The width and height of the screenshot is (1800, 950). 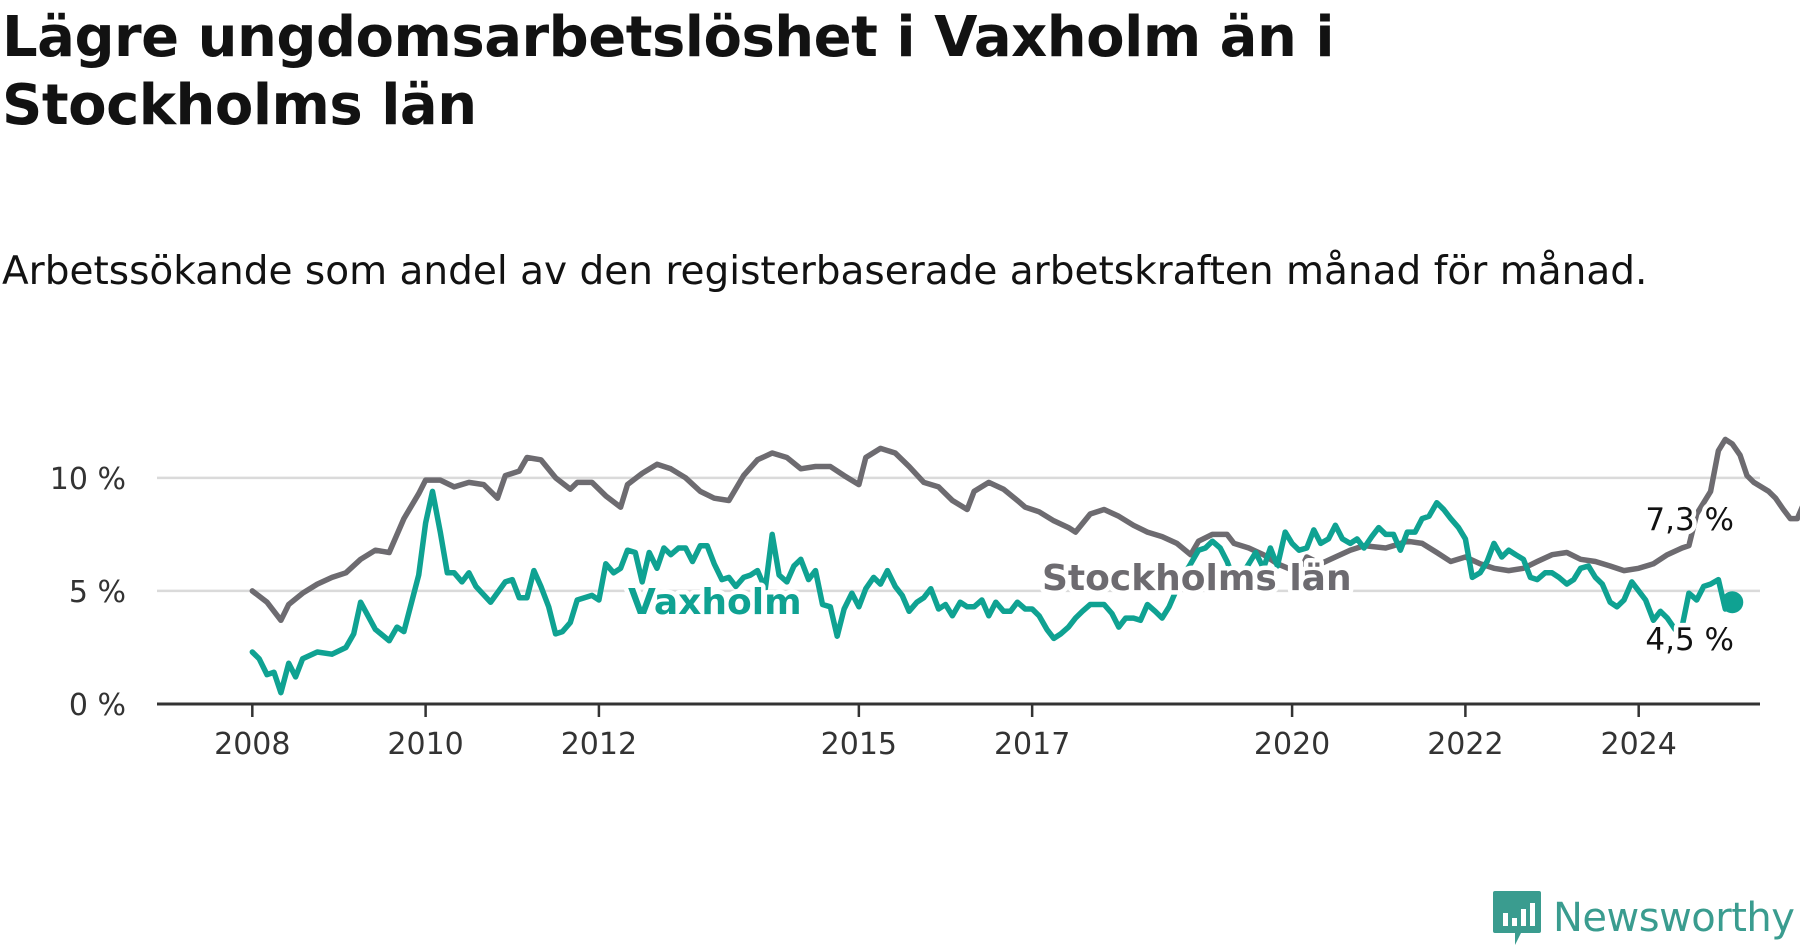 What do you see at coordinates (1674, 918) in the screenshot?
I see `brand-name: Newsworthy` at bounding box center [1674, 918].